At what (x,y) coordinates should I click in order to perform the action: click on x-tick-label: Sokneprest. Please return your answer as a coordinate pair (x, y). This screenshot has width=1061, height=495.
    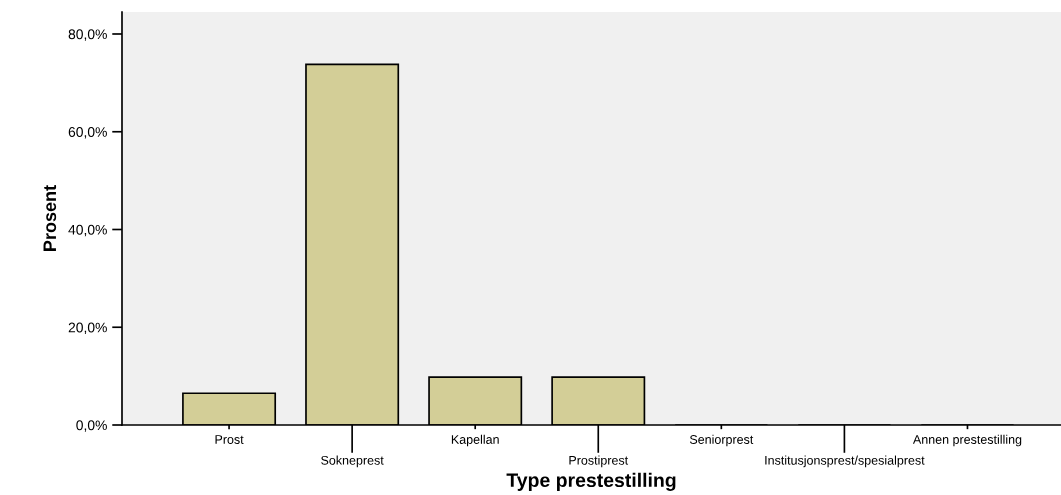
    Looking at the image, I should click on (352, 461).